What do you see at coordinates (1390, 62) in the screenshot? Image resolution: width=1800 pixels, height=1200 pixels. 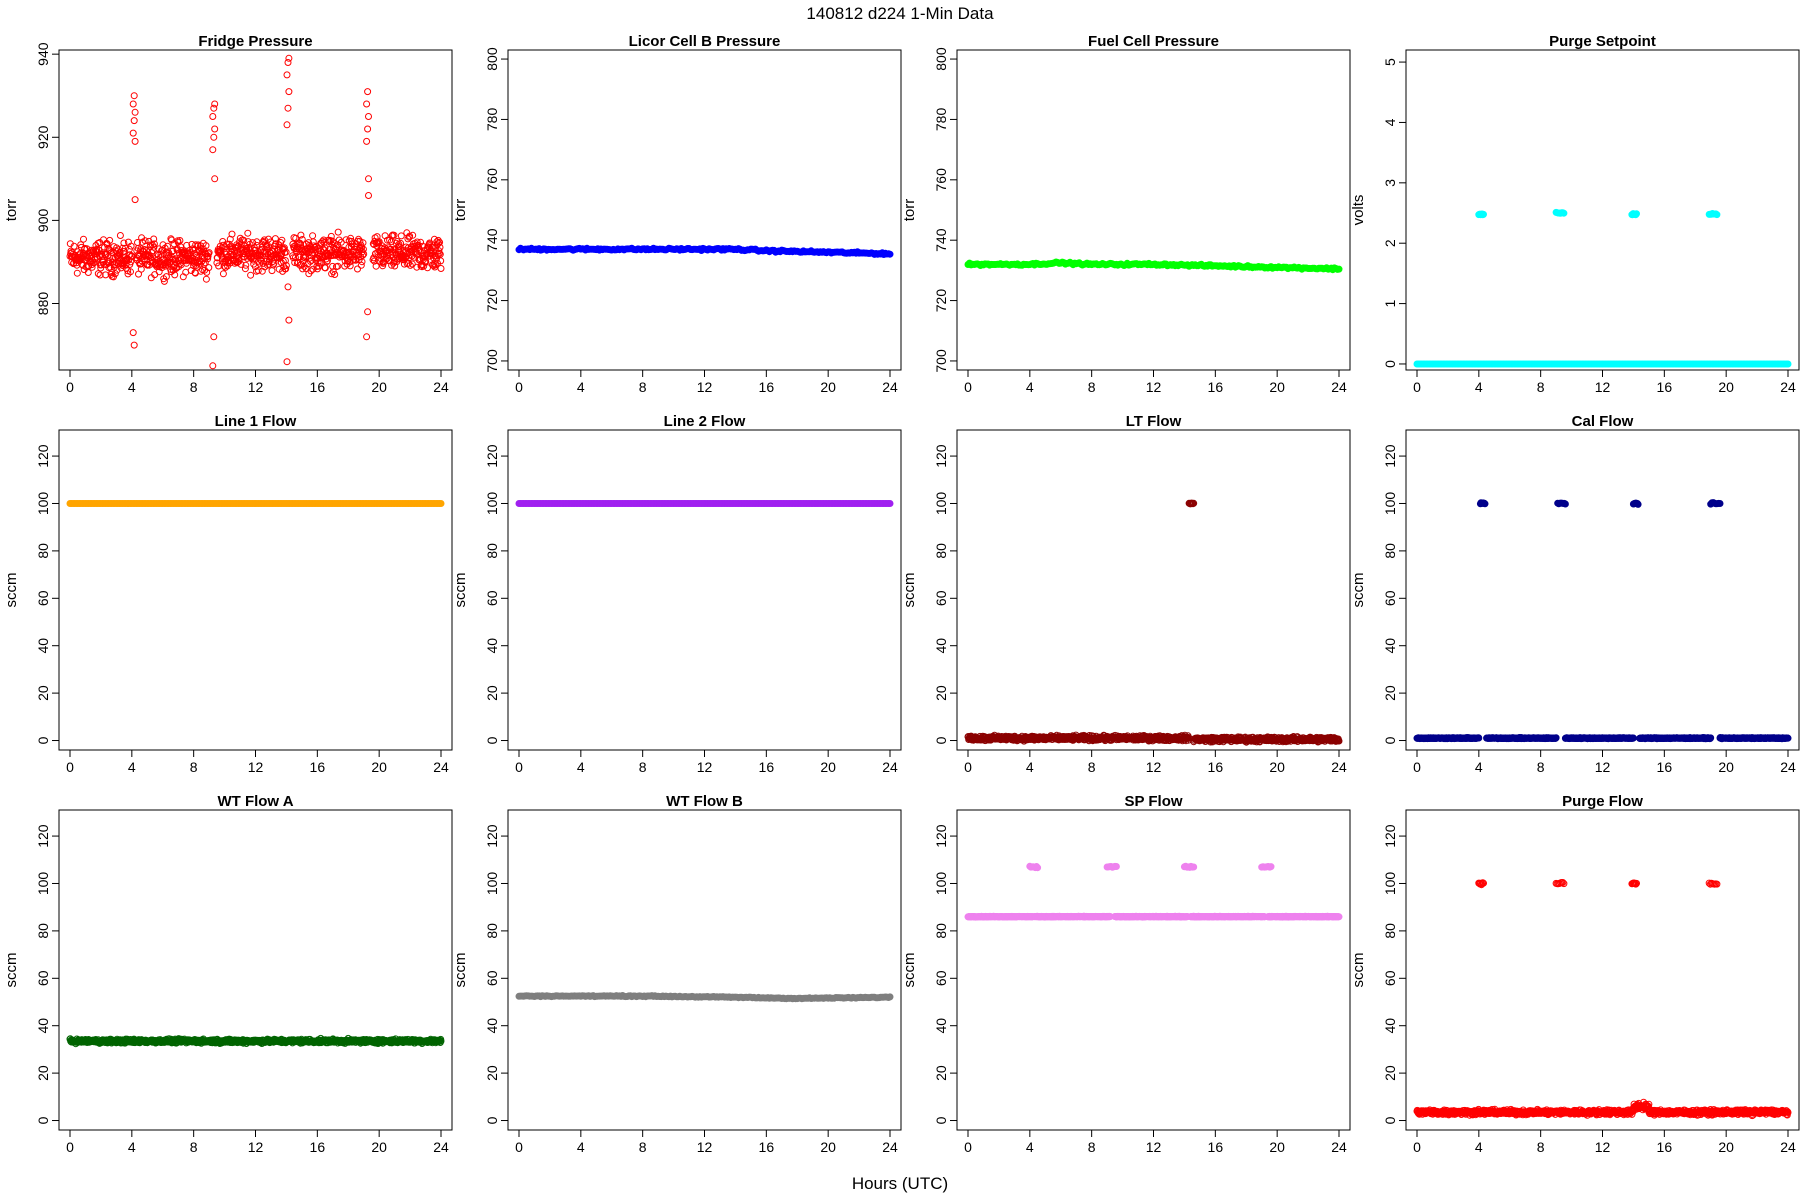 I see `y-tick-label: 5` at bounding box center [1390, 62].